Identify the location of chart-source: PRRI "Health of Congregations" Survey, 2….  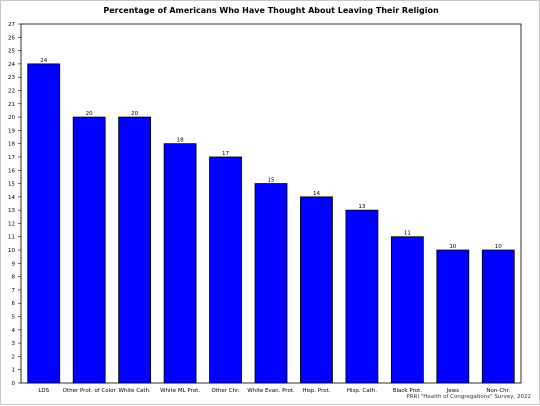
(468, 397).